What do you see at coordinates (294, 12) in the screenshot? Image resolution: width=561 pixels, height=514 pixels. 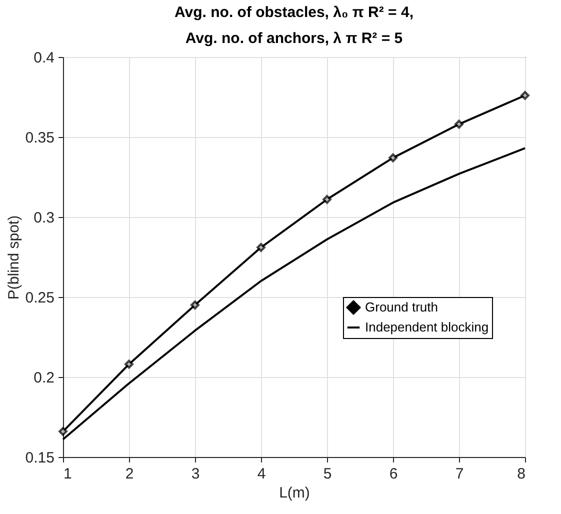 I see `text: Avg. no. of obstacles, λ₀ π R² = 4,` at bounding box center [294, 12].